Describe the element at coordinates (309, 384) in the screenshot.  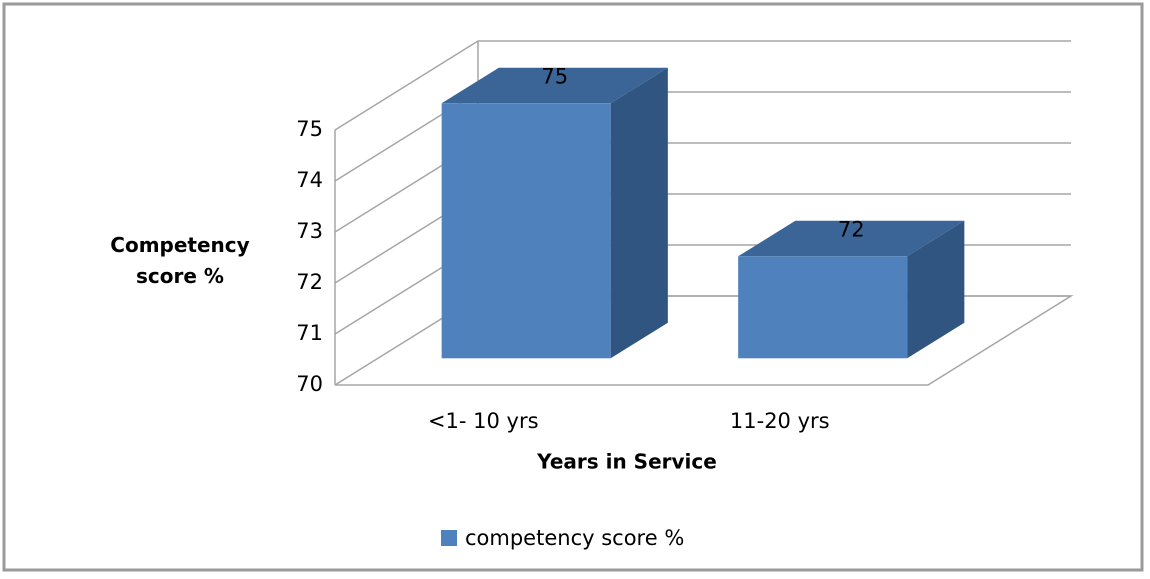
I see `y-tick-label: 70` at that location.